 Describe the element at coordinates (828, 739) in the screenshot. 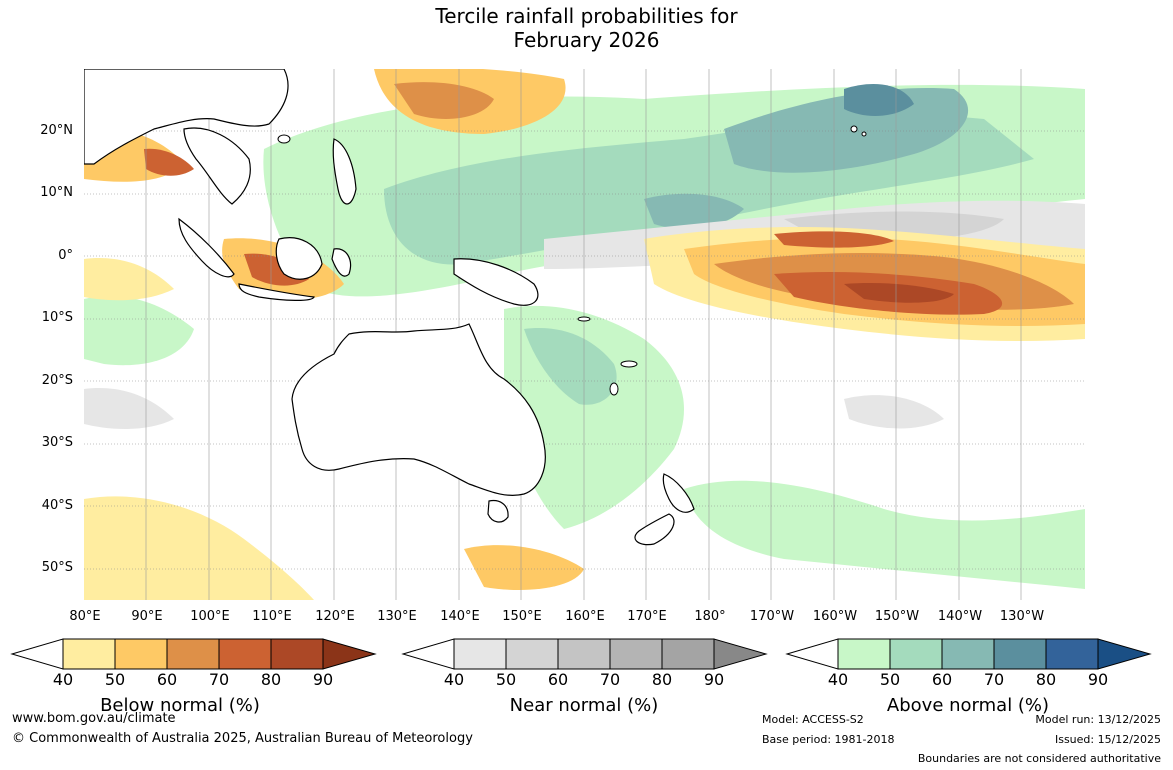

I see `base-period: Base period: 1981-2018` at that location.